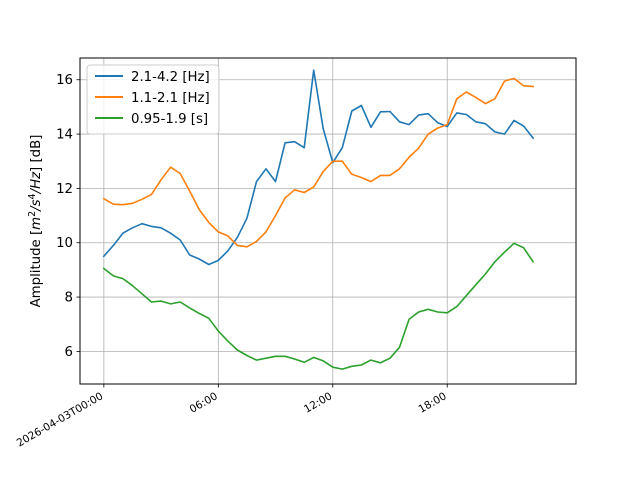 The width and height of the screenshot is (640, 480). What do you see at coordinates (170, 77) in the screenshot?
I see `legend-label-1: 2.1-4.2 [Hz]` at bounding box center [170, 77].